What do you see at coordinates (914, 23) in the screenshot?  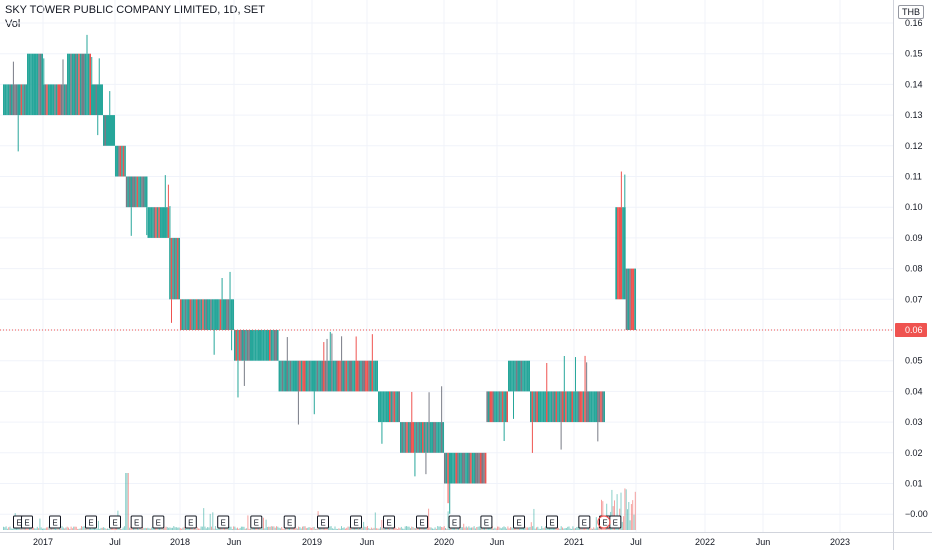 I see `y-tick-label: 0.16` at bounding box center [914, 23].